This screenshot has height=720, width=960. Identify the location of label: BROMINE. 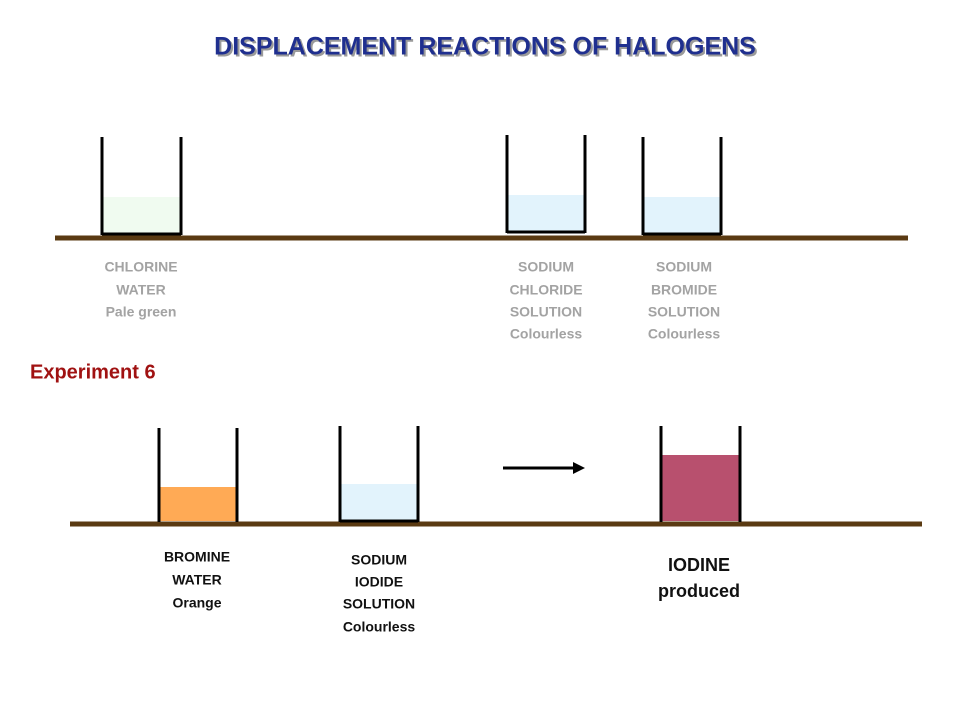
(197, 557).